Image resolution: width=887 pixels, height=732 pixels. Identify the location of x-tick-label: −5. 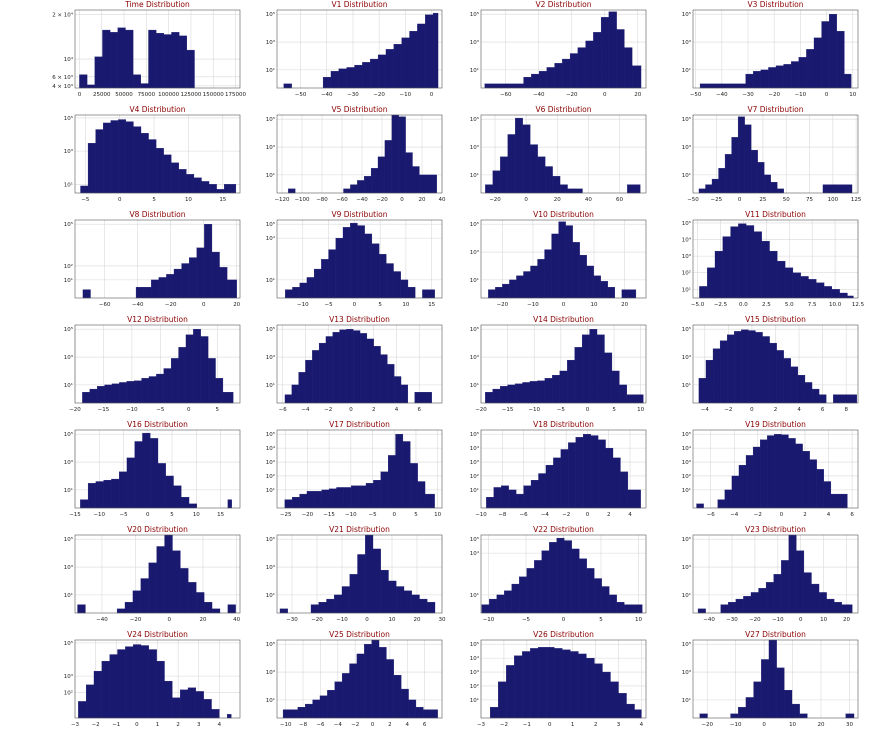
(160, 410).